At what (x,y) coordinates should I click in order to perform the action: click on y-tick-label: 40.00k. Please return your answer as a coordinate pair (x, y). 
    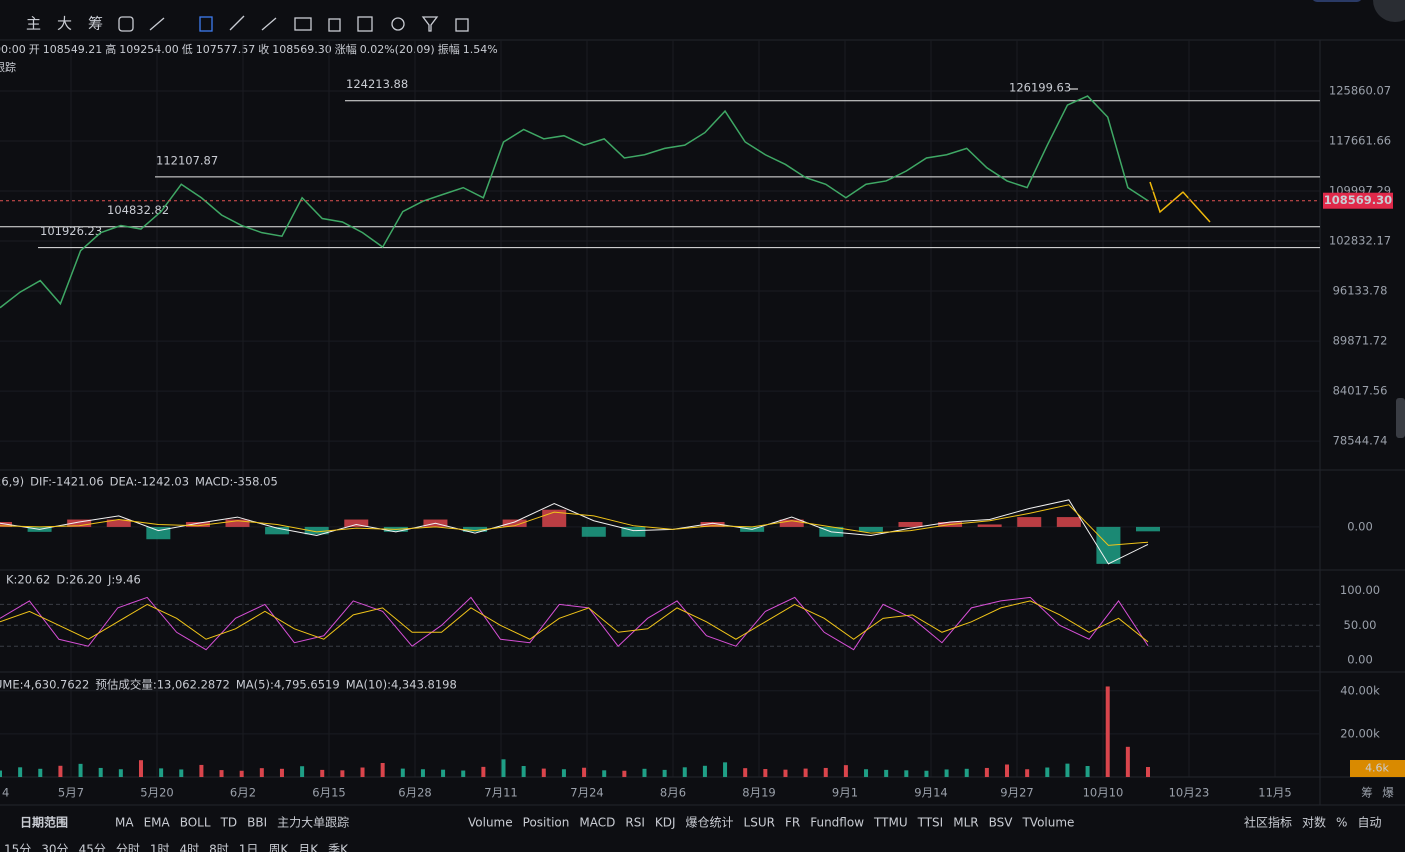
    Looking at the image, I should click on (1360, 690).